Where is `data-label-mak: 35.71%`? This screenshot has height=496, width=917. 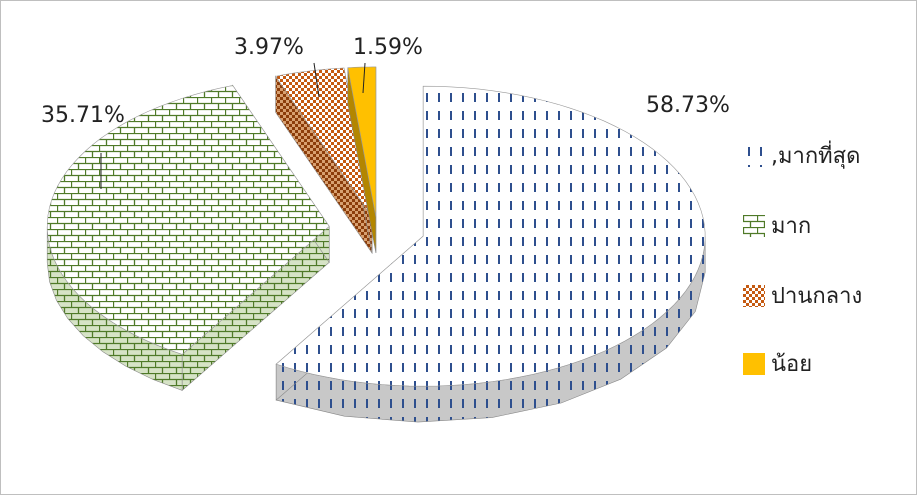 data-label-mak: 35.71% is located at coordinates (83, 115).